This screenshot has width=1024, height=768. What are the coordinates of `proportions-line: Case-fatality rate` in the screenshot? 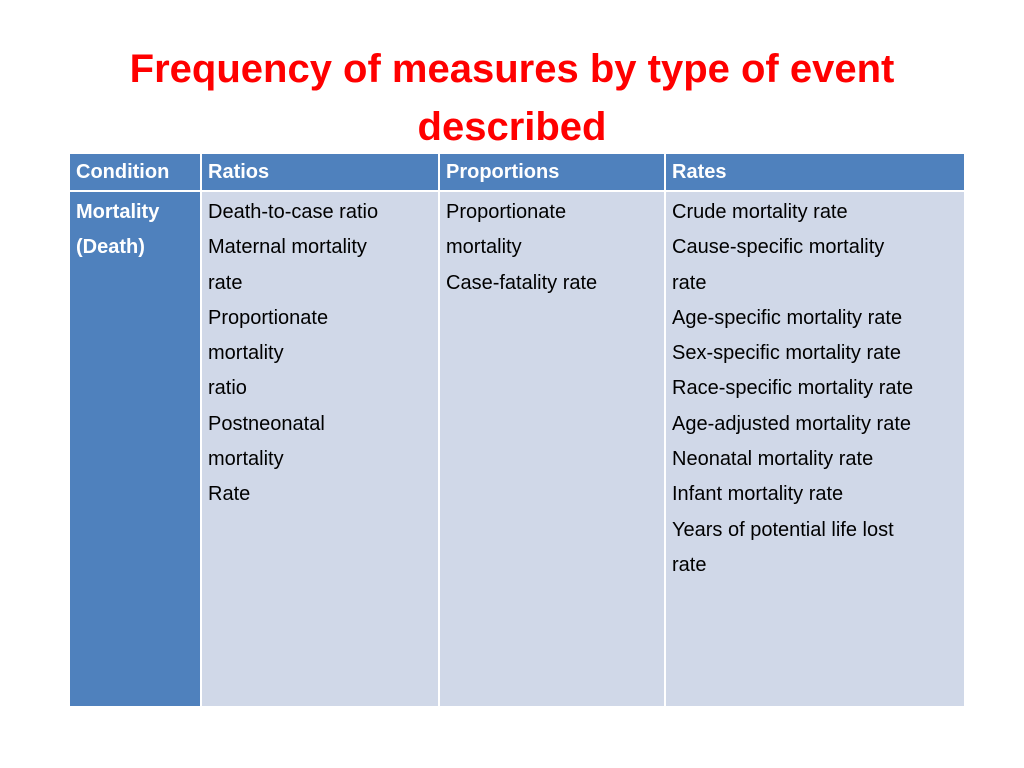 It's located at (522, 282).